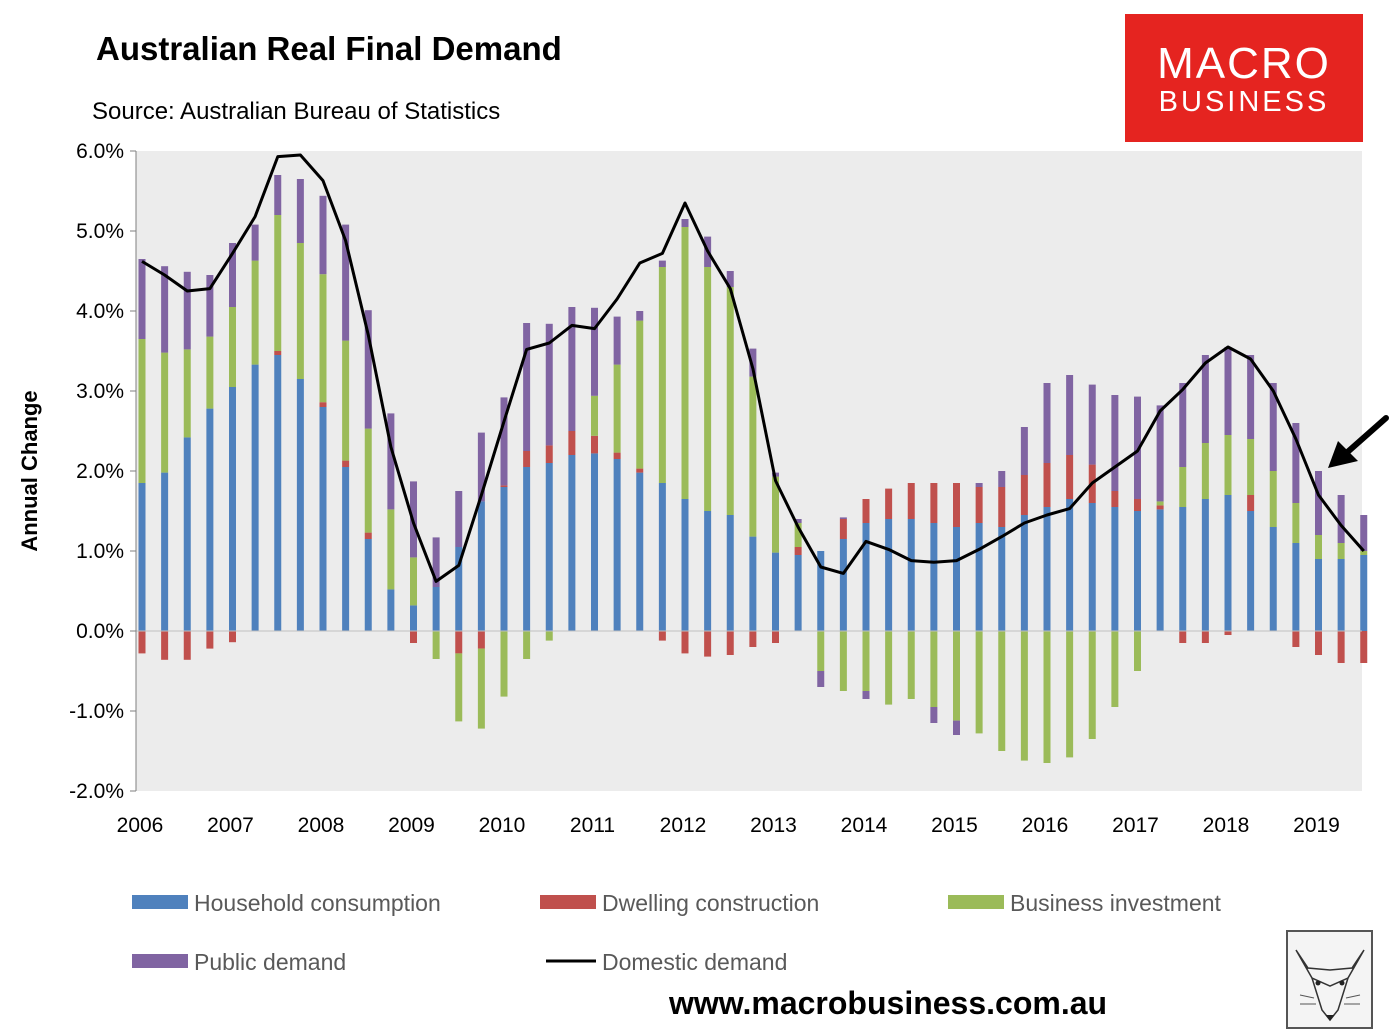  Describe the element at coordinates (1244, 63) in the screenshot. I see `logo-line-1: MACRO` at that location.